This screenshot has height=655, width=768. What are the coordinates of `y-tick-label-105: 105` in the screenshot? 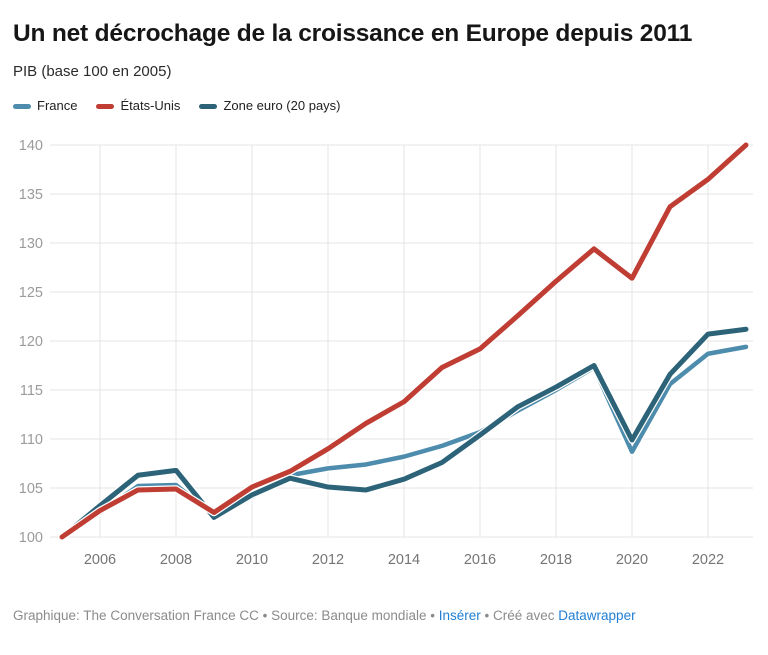 It's located at (31, 489).